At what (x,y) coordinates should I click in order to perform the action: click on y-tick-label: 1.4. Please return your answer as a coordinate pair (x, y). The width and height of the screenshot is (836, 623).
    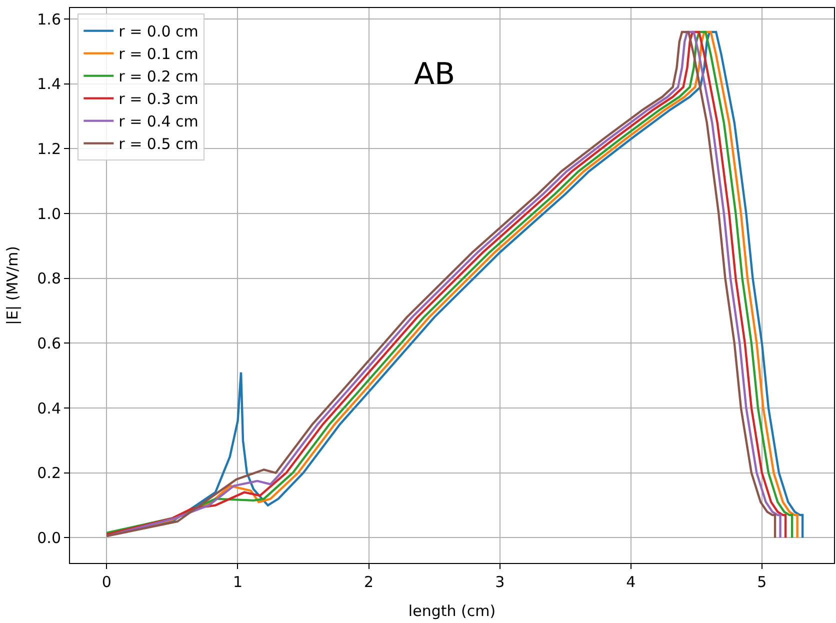
    Looking at the image, I should click on (49, 84).